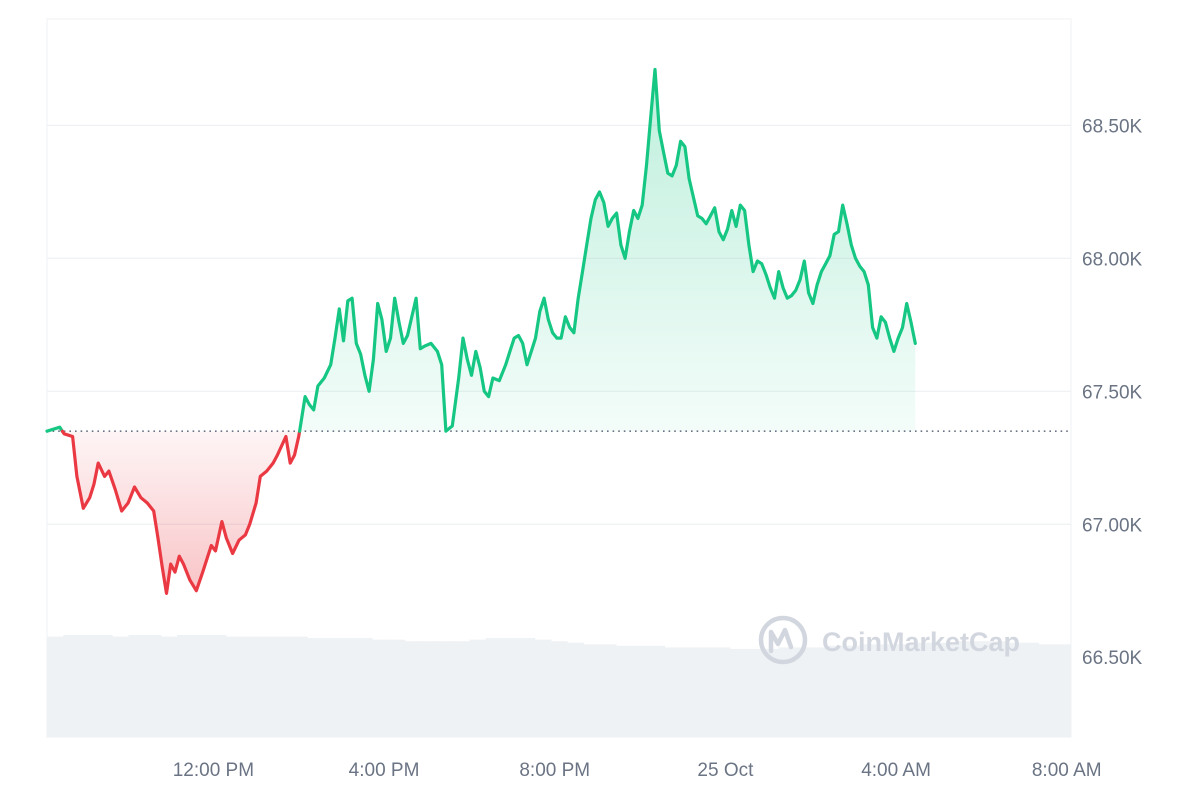  I want to click on area-fill-below-baseline, so click(181, 512).